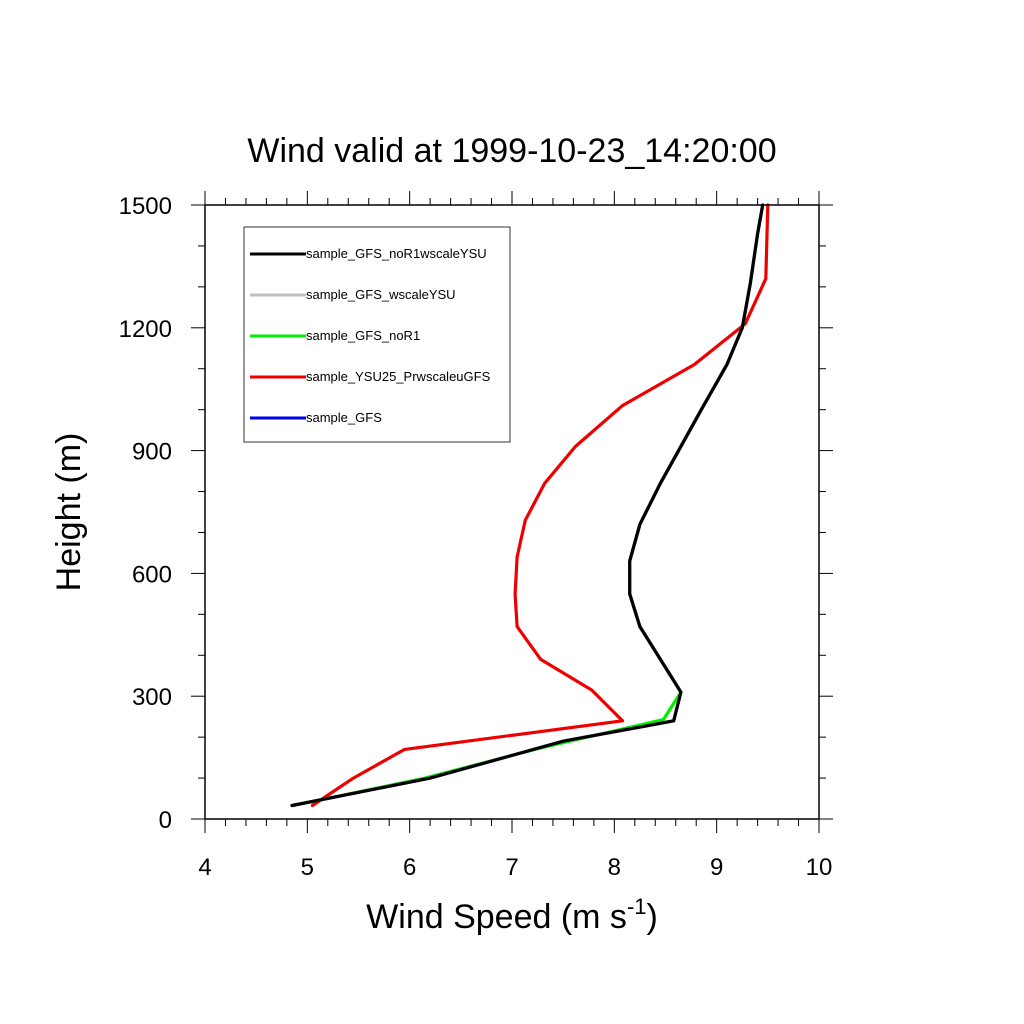 The height and width of the screenshot is (1024, 1024). I want to click on x-tick-labels: 4 5 6 7 8 9 10, so click(515, 867).